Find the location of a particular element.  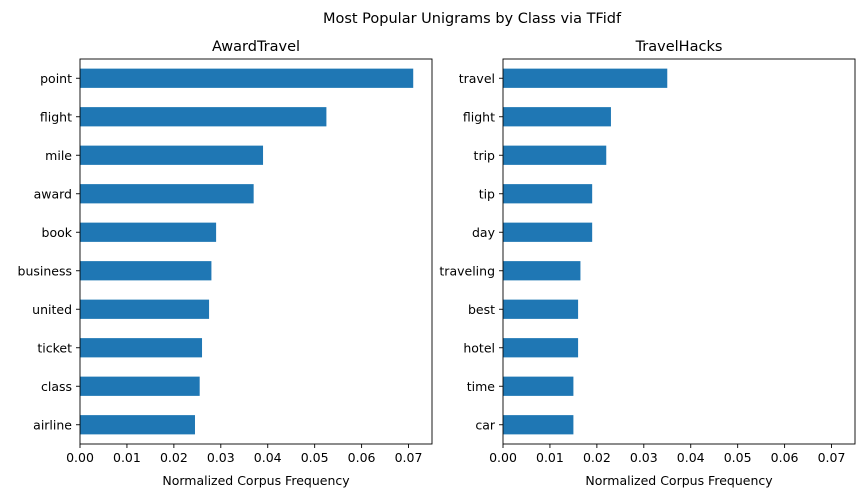

y-tick-label: airline is located at coordinates (52, 424).